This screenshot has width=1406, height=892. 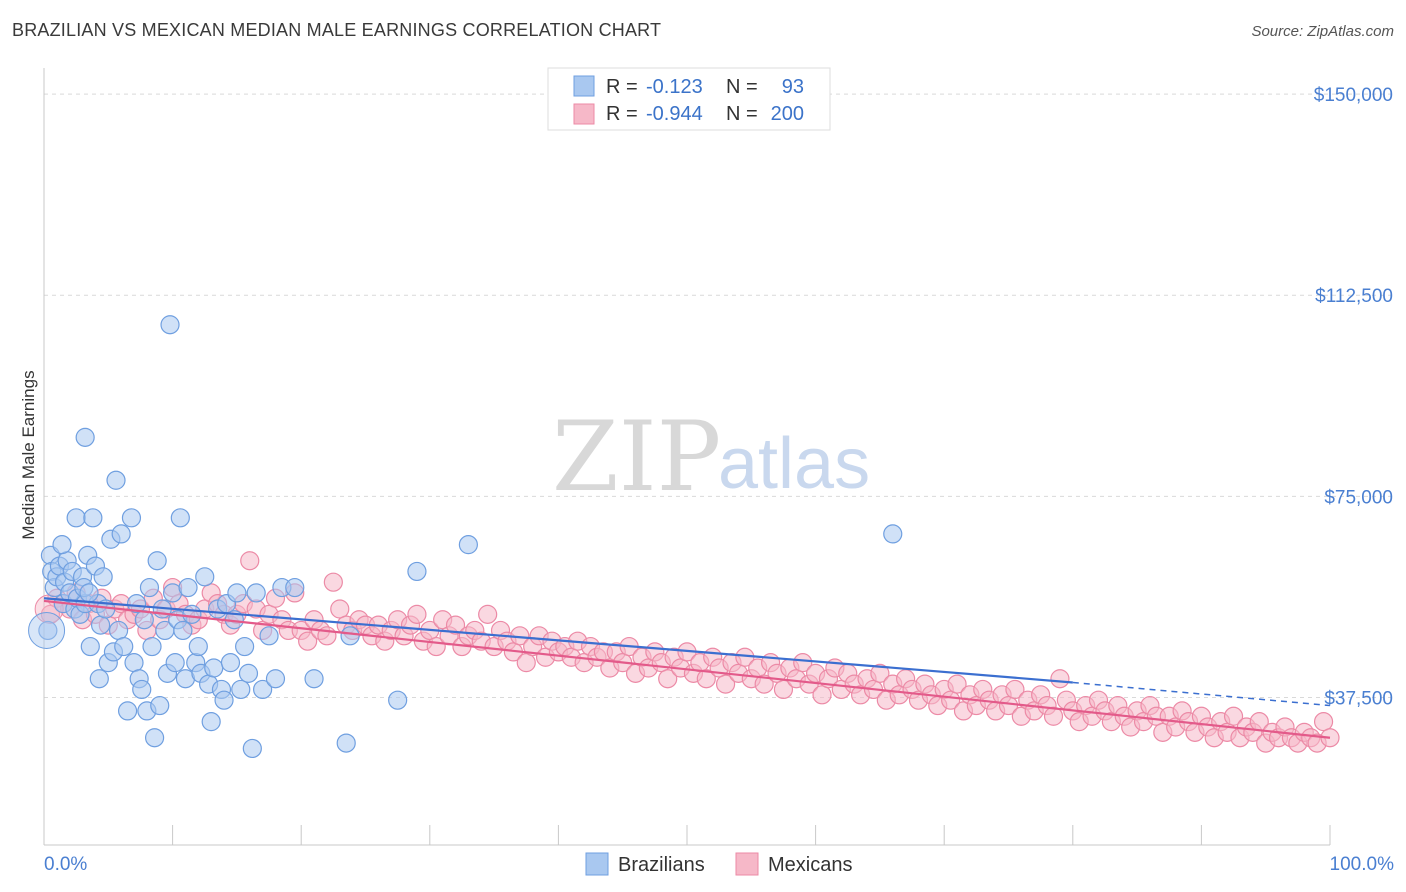 I want to click on legend-n-label-2: N =, so click(x=742, y=114).